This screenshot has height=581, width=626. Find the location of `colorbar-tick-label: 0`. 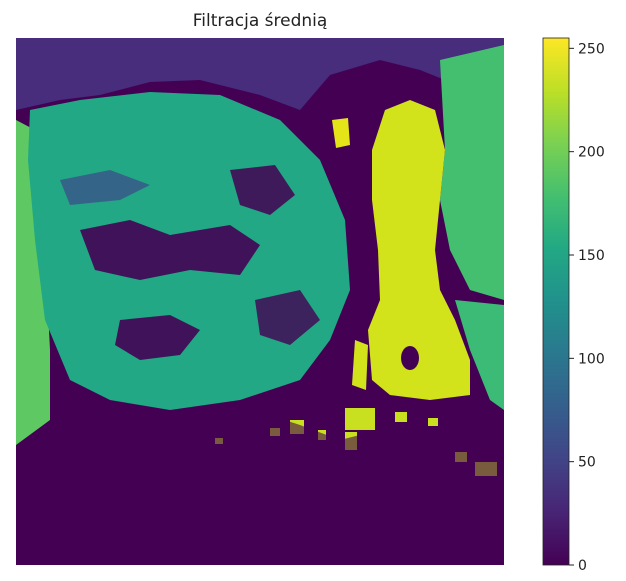

colorbar-tick-label: 0 is located at coordinates (582, 566).